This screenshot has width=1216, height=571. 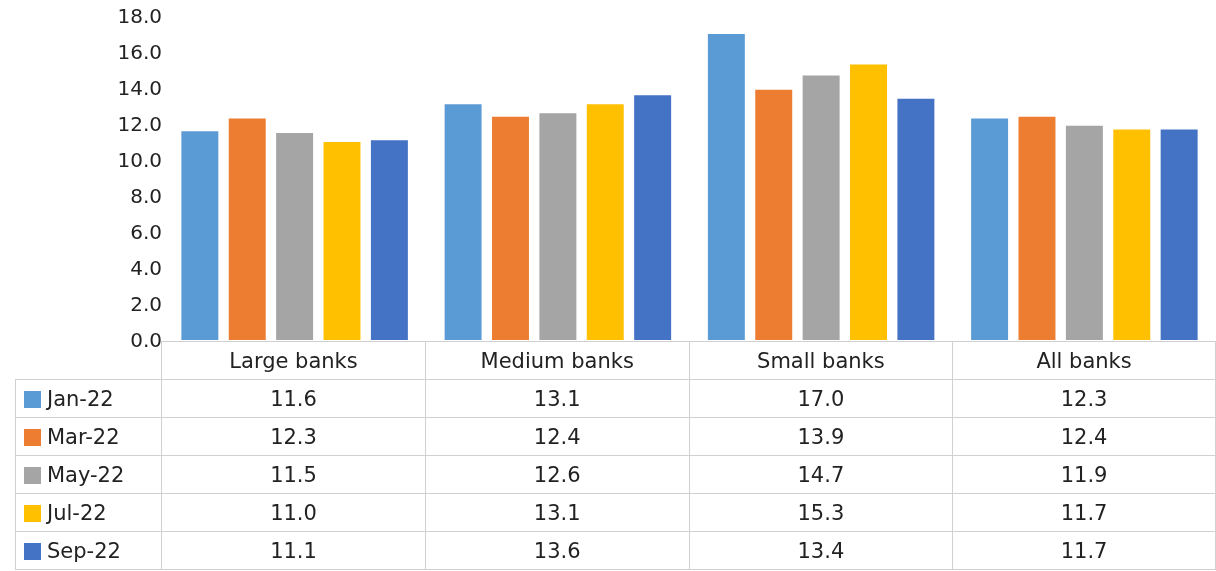 What do you see at coordinates (821, 550) in the screenshot?
I see `data-label: 13.4` at bounding box center [821, 550].